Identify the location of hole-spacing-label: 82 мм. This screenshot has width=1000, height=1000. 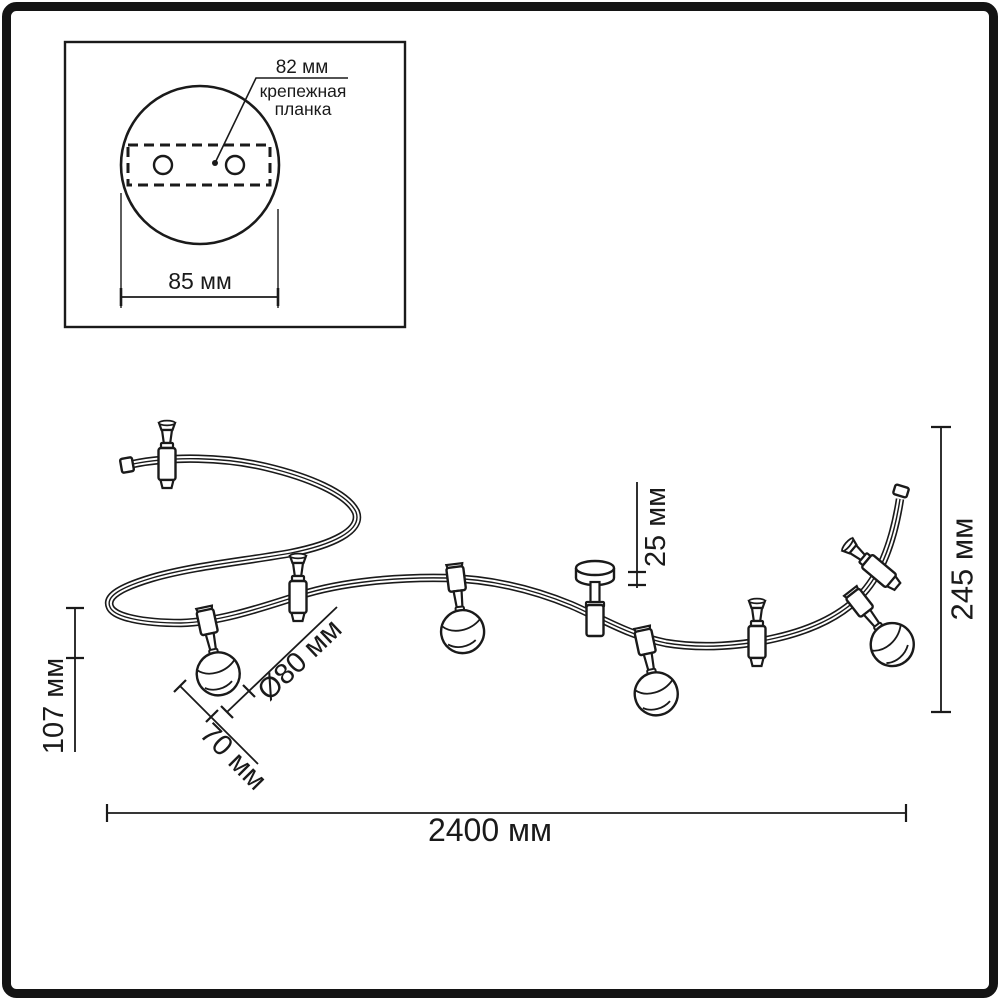
(302, 67).